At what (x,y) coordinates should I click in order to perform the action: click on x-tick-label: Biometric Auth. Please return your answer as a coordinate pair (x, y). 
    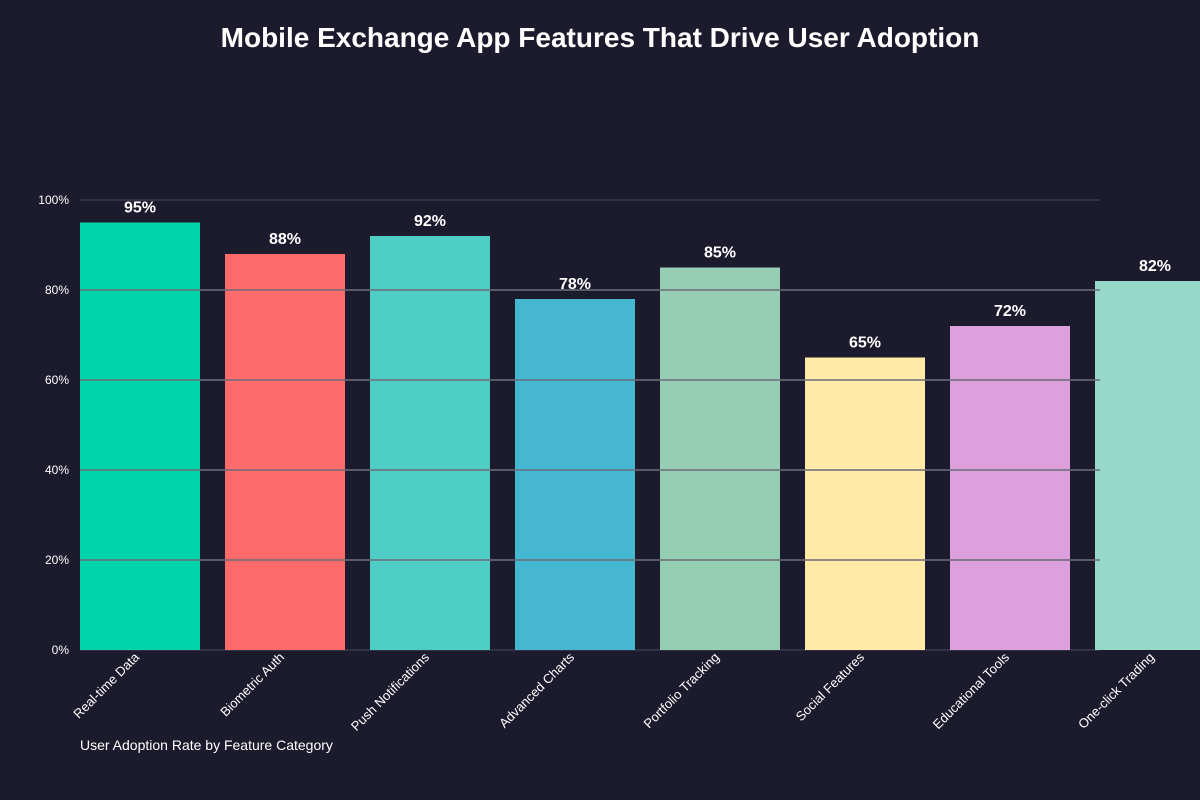
    Looking at the image, I should click on (252, 685).